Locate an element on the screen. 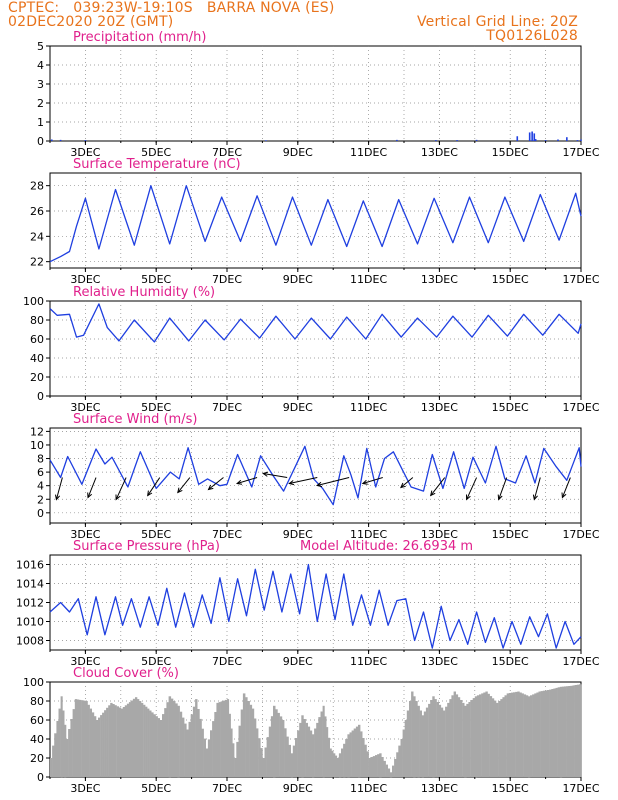 The image size is (618, 800). cloud-xtick-label: 15DEC is located at coordinates (510, 788).